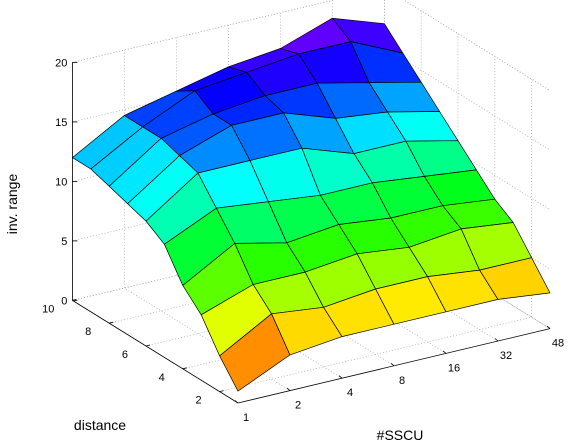  I want to click on x-tick-label: 2, so click(298, 406).